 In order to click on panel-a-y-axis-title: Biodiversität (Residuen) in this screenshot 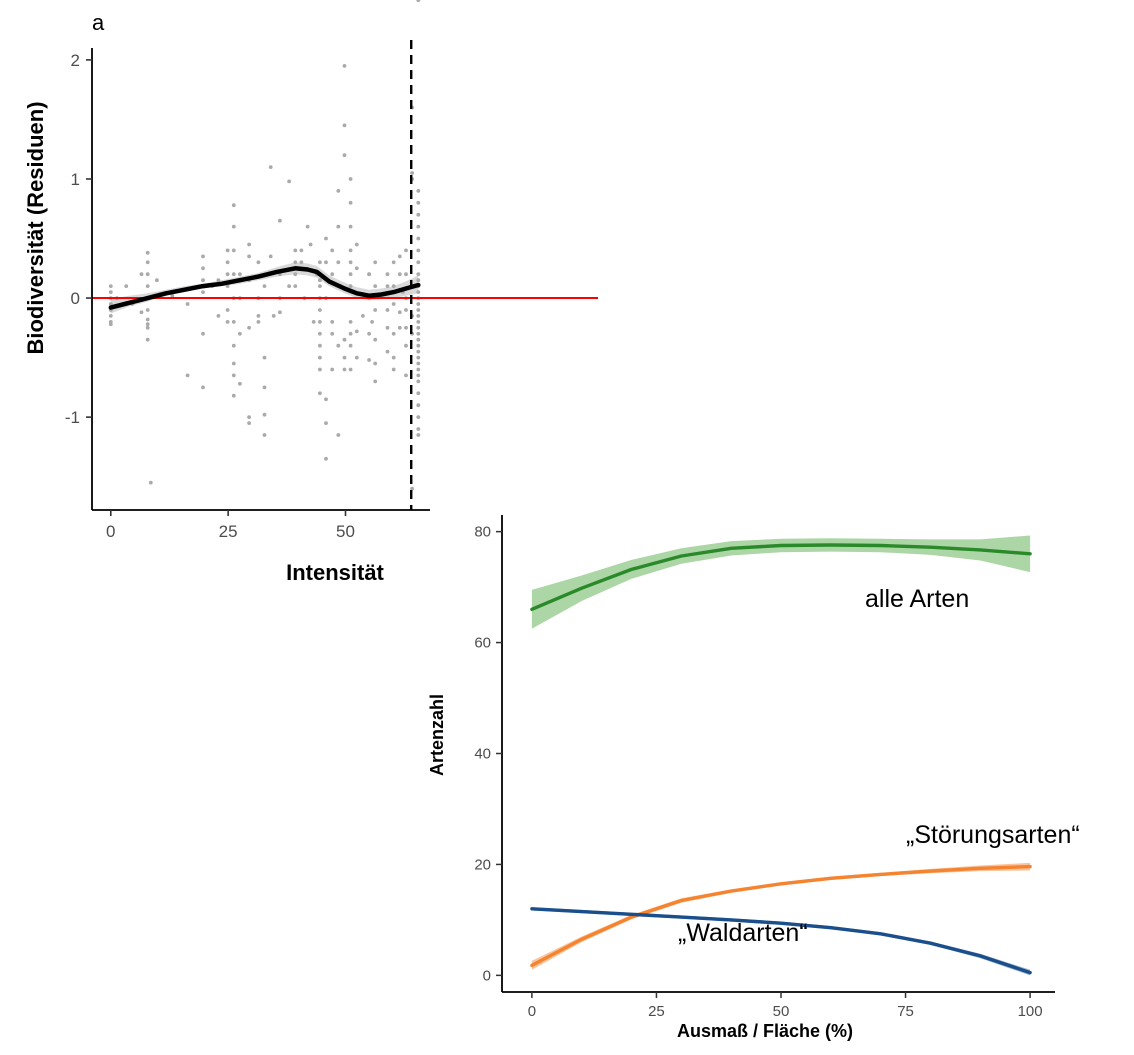, I will do `click(35, 227)`.